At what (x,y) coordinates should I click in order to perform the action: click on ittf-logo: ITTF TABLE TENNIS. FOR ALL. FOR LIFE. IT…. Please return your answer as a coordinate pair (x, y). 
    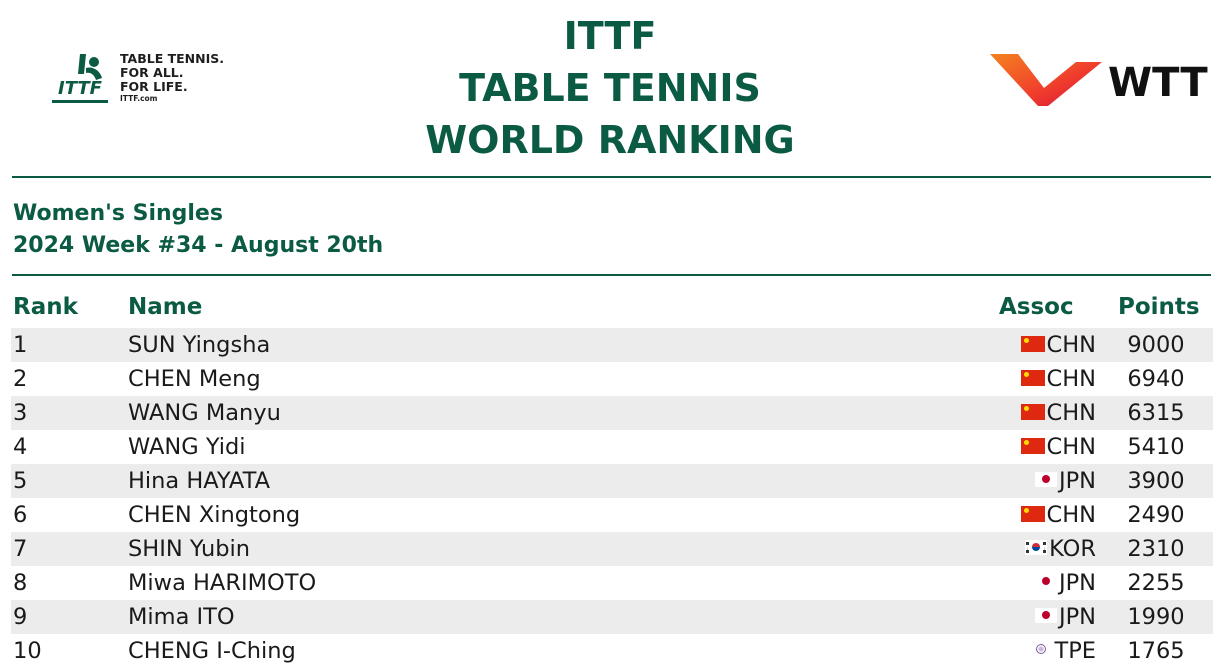
    Looking at the image, I should click on (150, 77).